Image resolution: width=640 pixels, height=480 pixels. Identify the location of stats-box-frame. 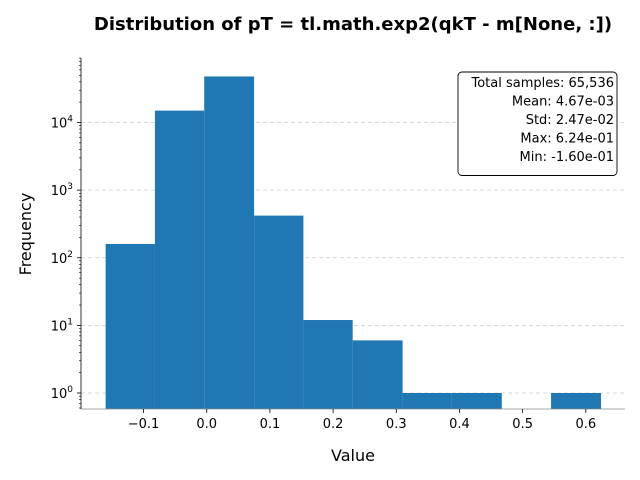
(537, 123).